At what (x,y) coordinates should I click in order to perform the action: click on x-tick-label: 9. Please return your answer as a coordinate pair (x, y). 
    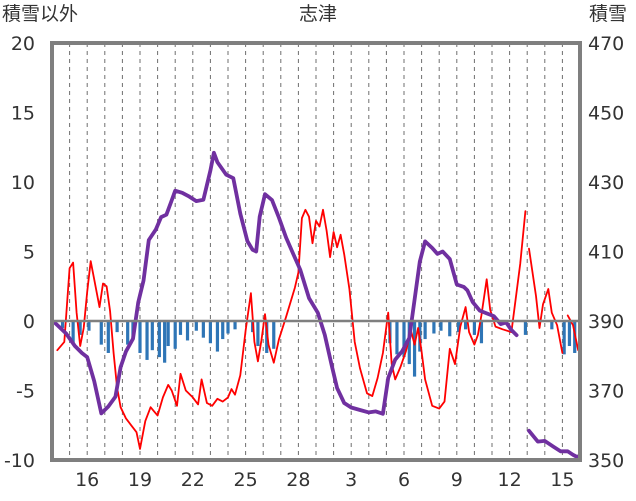
    Looking at the image, I should click on (457, 480).